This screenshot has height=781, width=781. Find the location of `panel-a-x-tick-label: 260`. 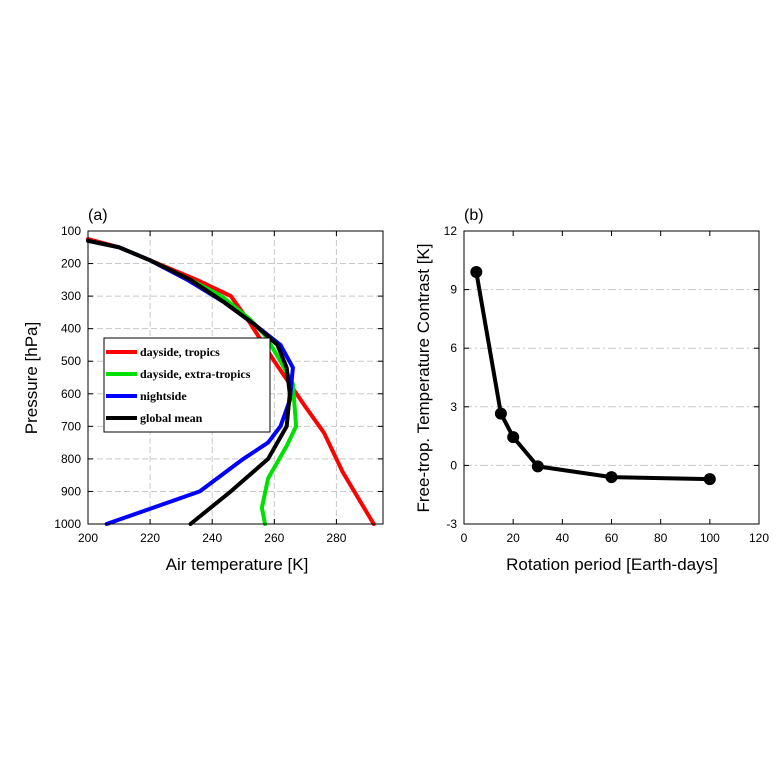

panel-a-x-tick-label: 260 is located at coordinates (274, 538).